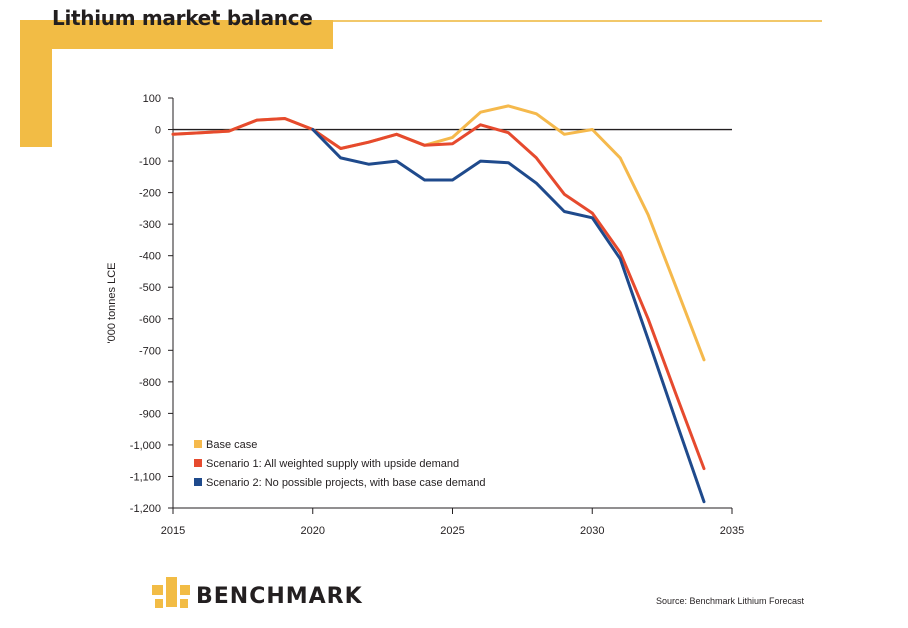 The width and height of the screenshot is (908, 628). What do you see at coordinates (313, 531) in the screenshot?
I see `x-tick-label: 2020` at bounding box center [313, 531].